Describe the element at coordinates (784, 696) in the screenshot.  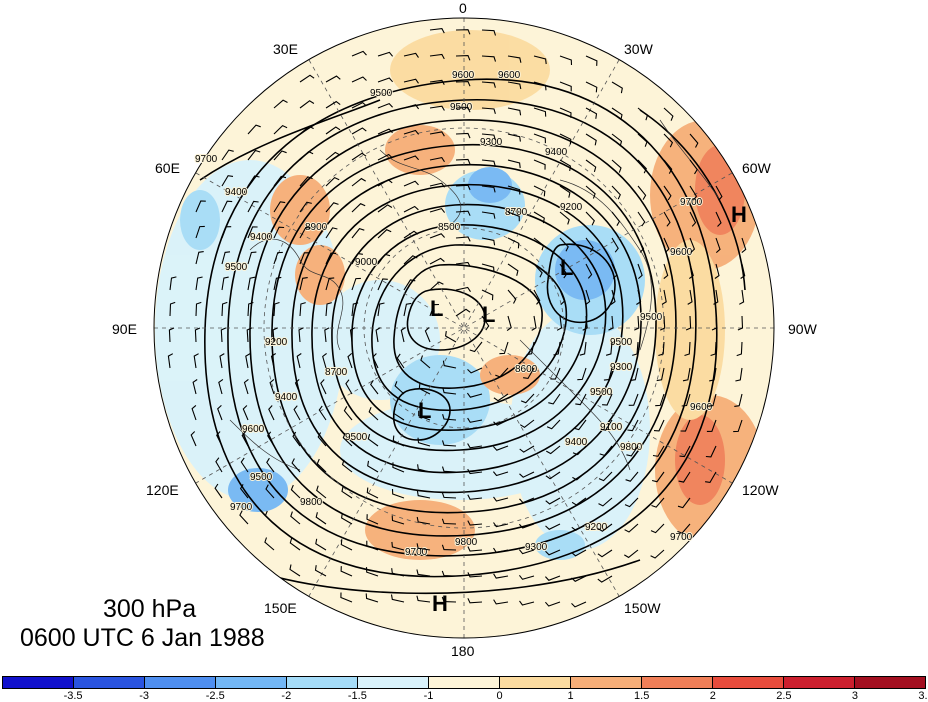
I see `colorbar-tick-label: 2.5` at that location.